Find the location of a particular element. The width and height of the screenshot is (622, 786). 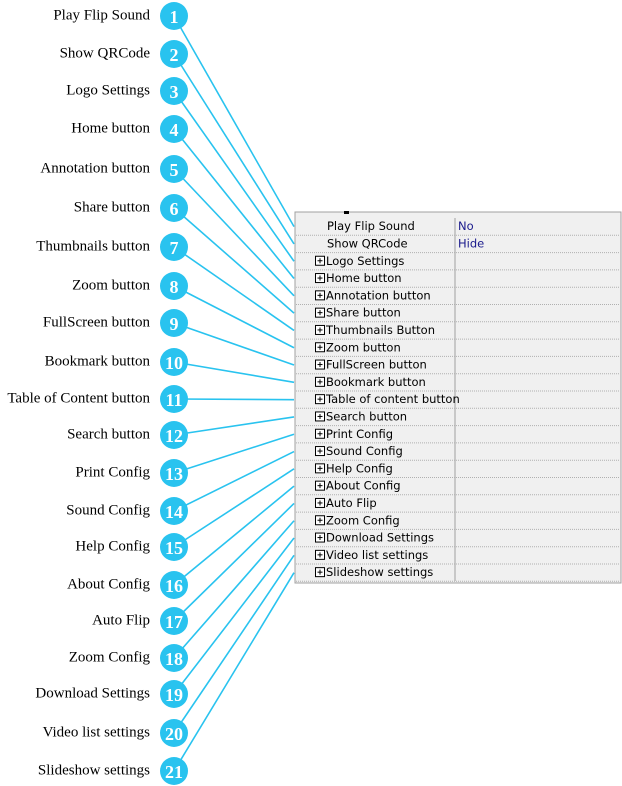

callout-number: 5 is located at coordinates (174, 170).